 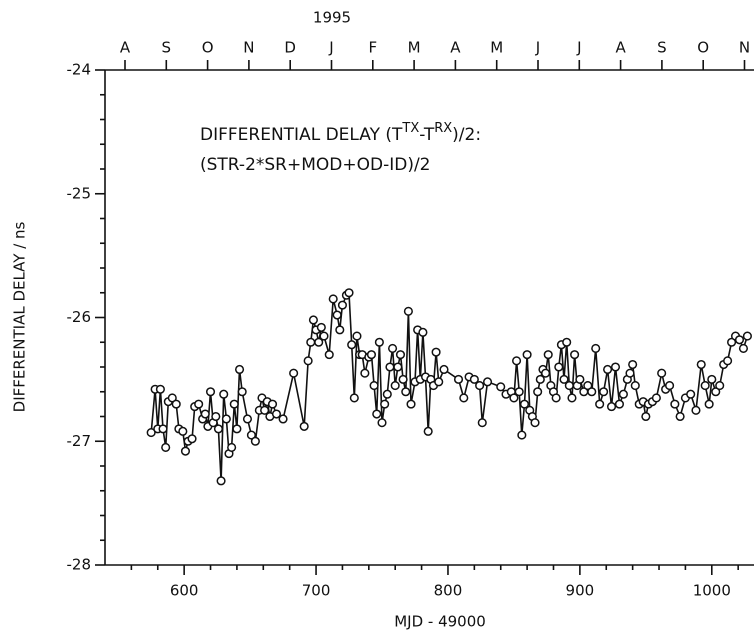 What do you see at coordinates (372, 48) in the screenshot?
I see `top-tick-label: F` at bounding box center [372, 48].